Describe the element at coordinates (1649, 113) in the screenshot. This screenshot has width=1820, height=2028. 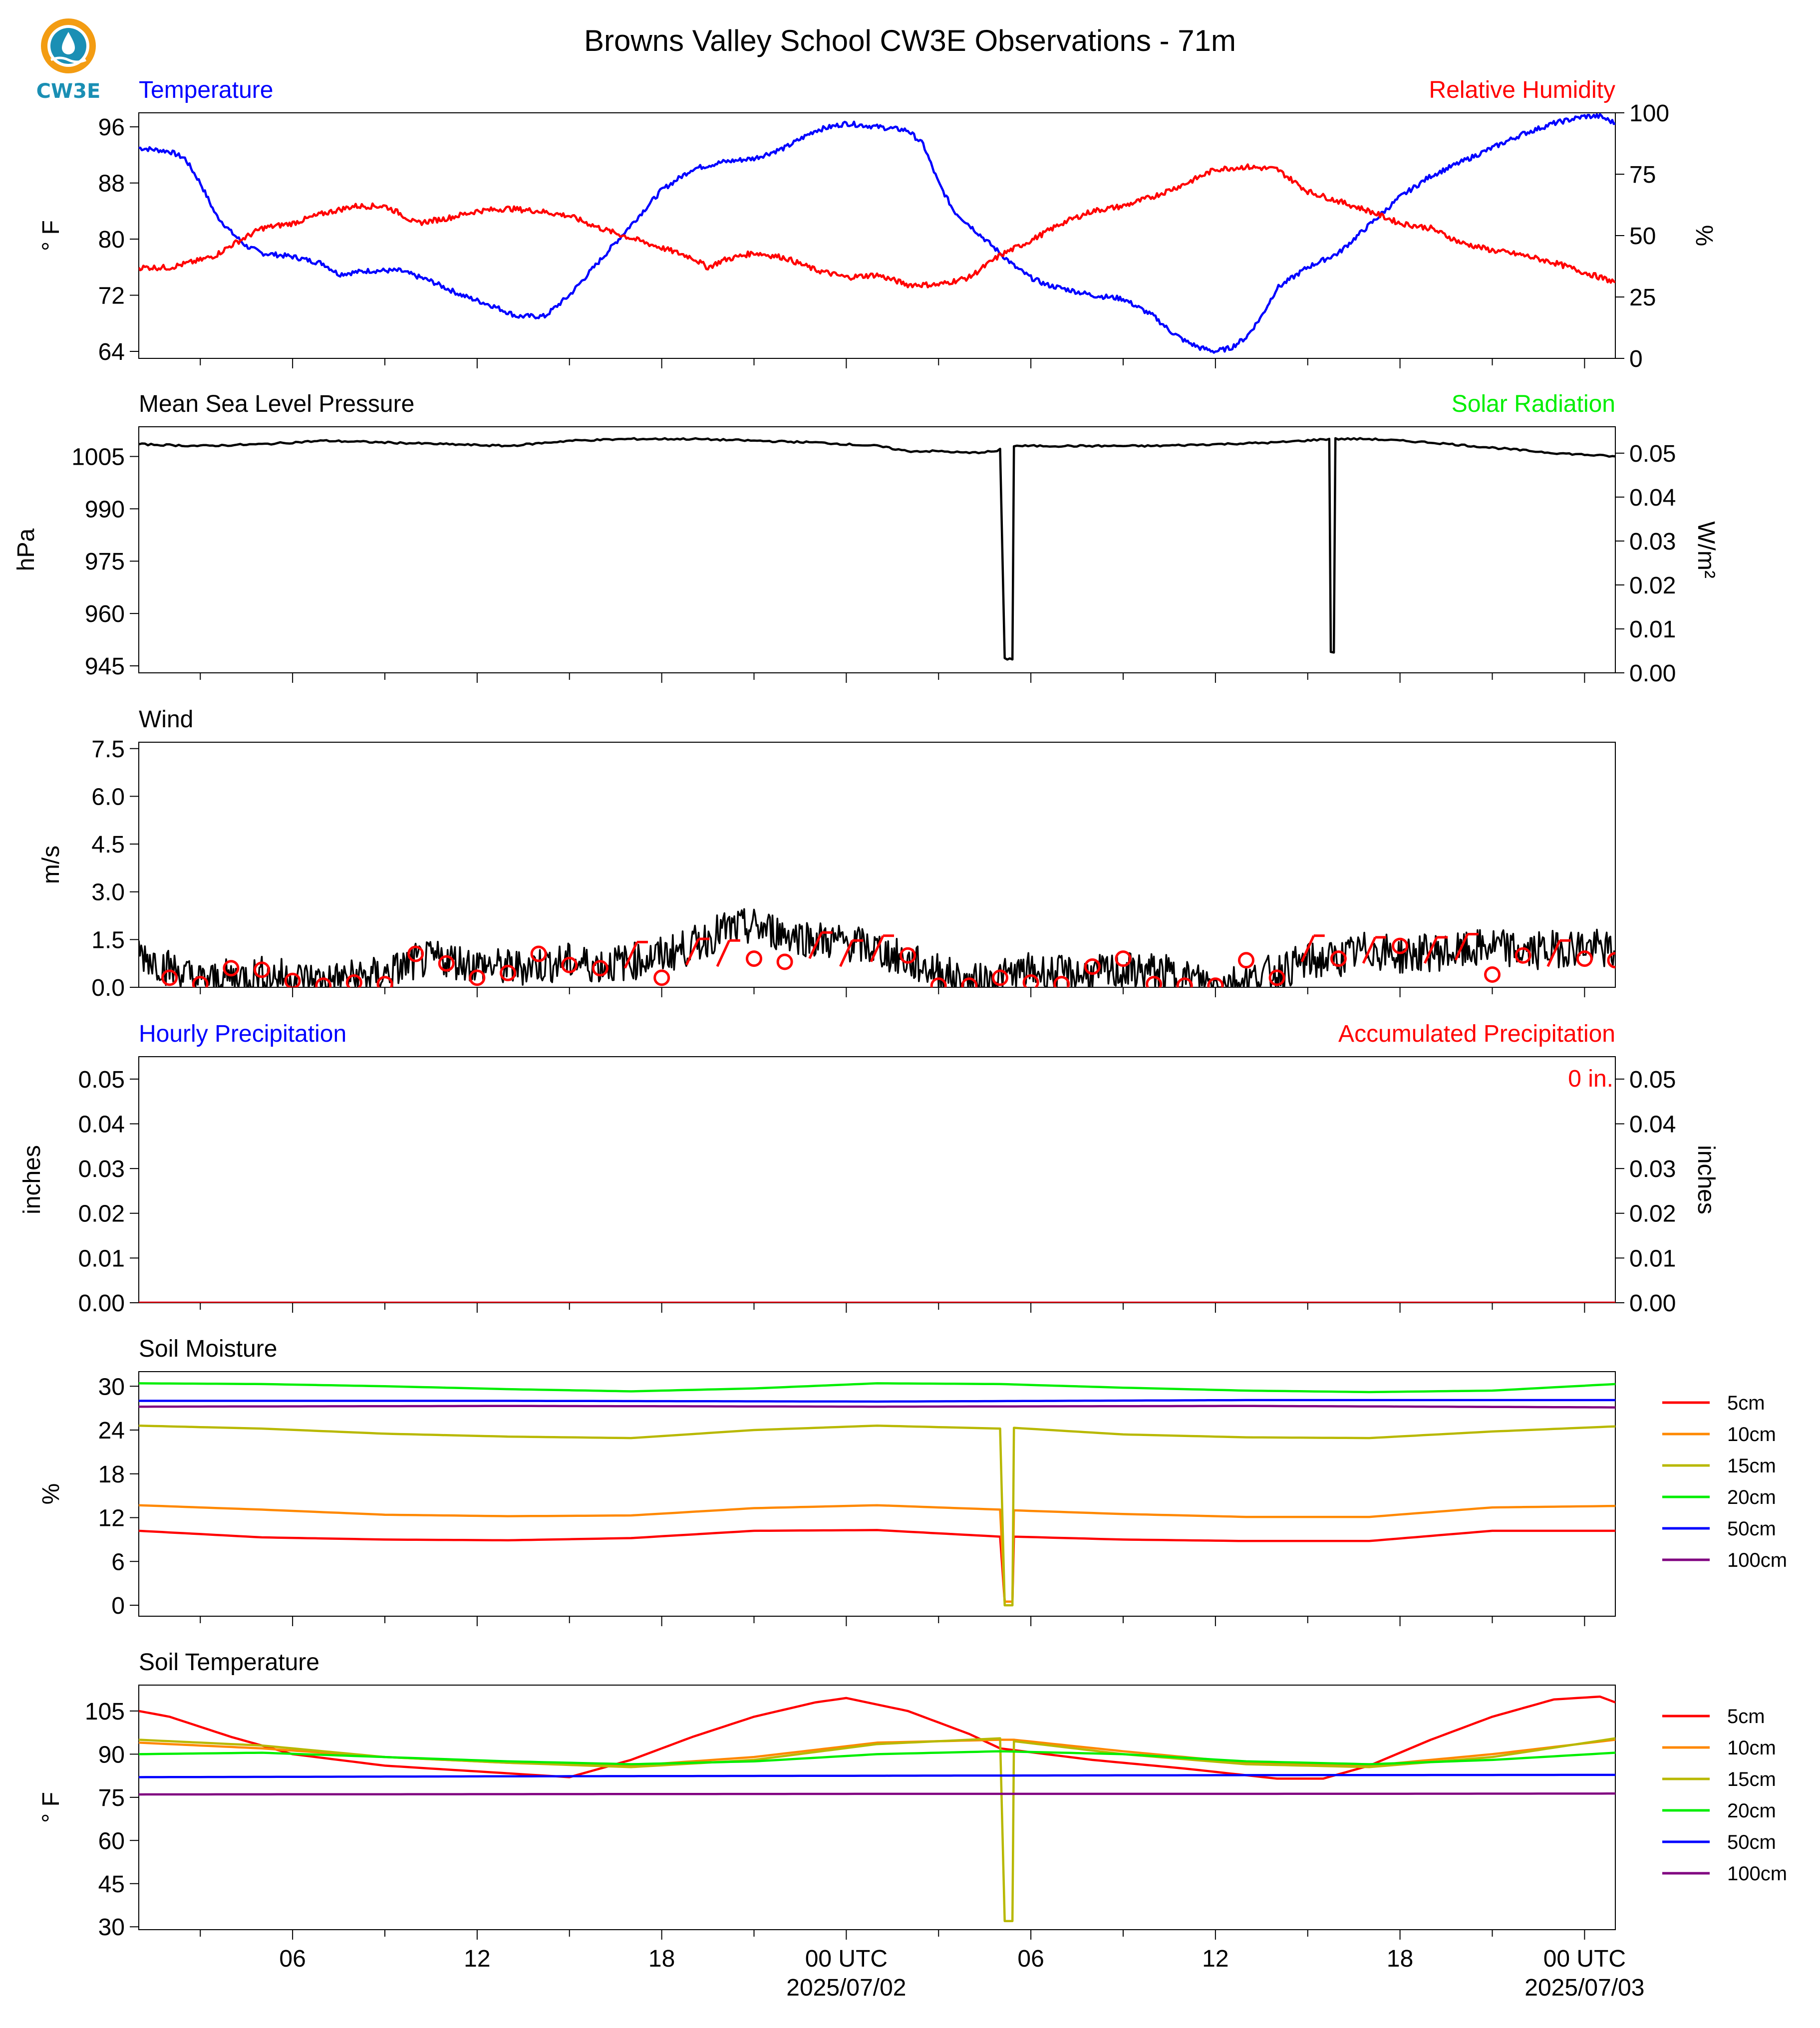
I see `y-tick-label-right: 100` at that location.